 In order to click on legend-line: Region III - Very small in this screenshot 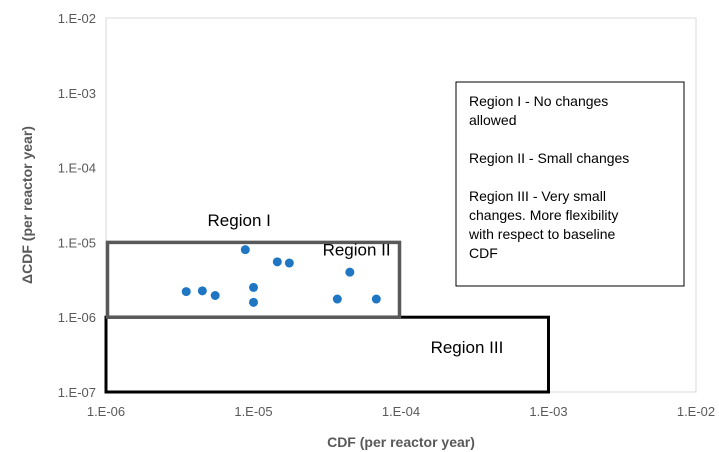, I will do `click(537, 196)`.